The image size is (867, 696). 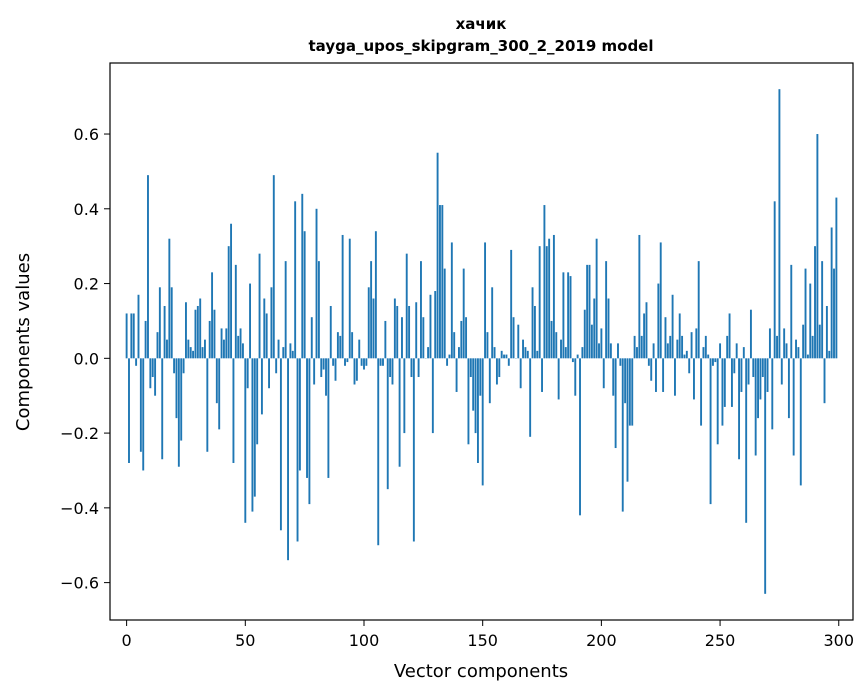 What do you see at coordinates (245, 640) in the screenshot?
I see `x-tick-label: 50` at bounding box center [245, 640].